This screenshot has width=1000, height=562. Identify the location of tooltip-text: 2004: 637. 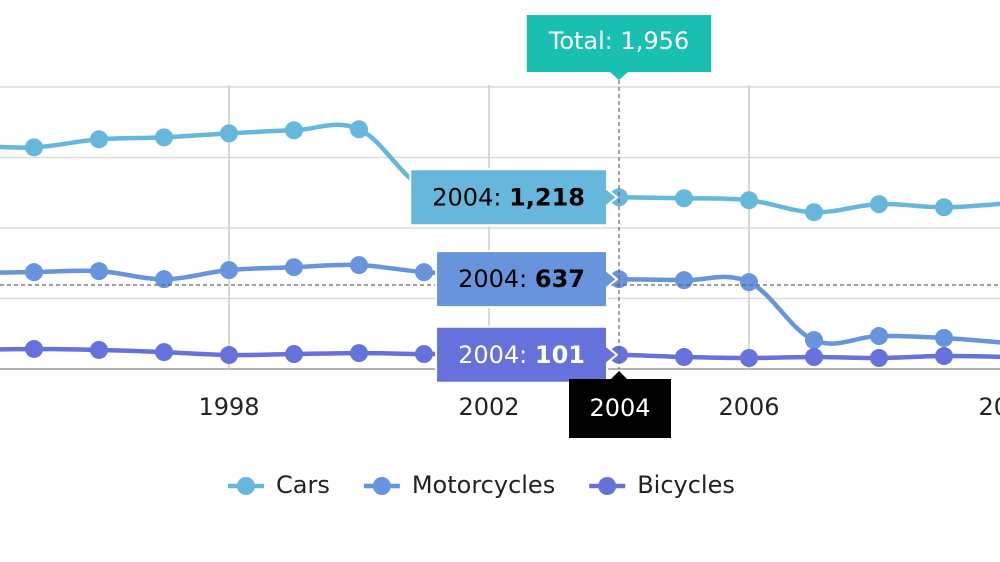
(521, 279).